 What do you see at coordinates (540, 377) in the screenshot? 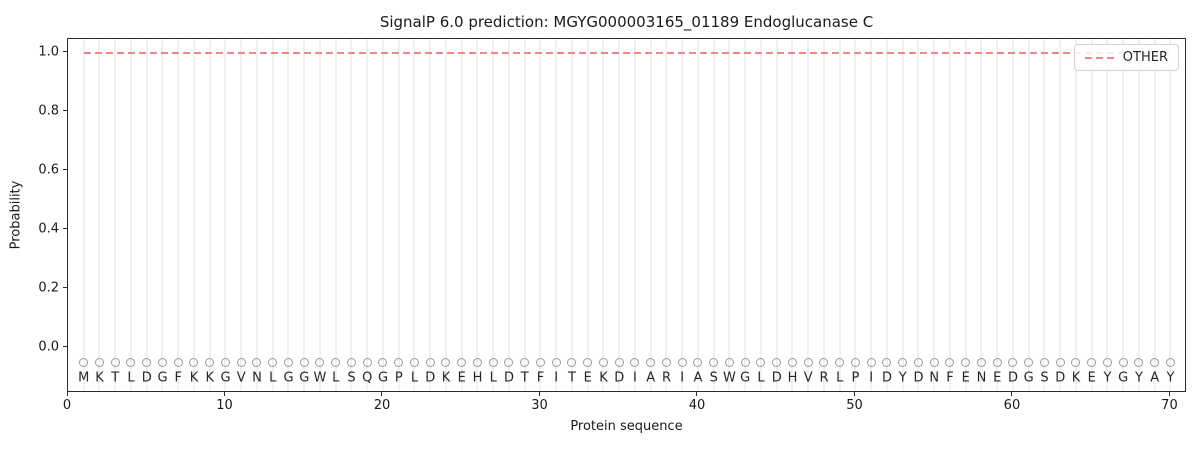
I see `residue-letter: F` at bounding box center [540, 377].